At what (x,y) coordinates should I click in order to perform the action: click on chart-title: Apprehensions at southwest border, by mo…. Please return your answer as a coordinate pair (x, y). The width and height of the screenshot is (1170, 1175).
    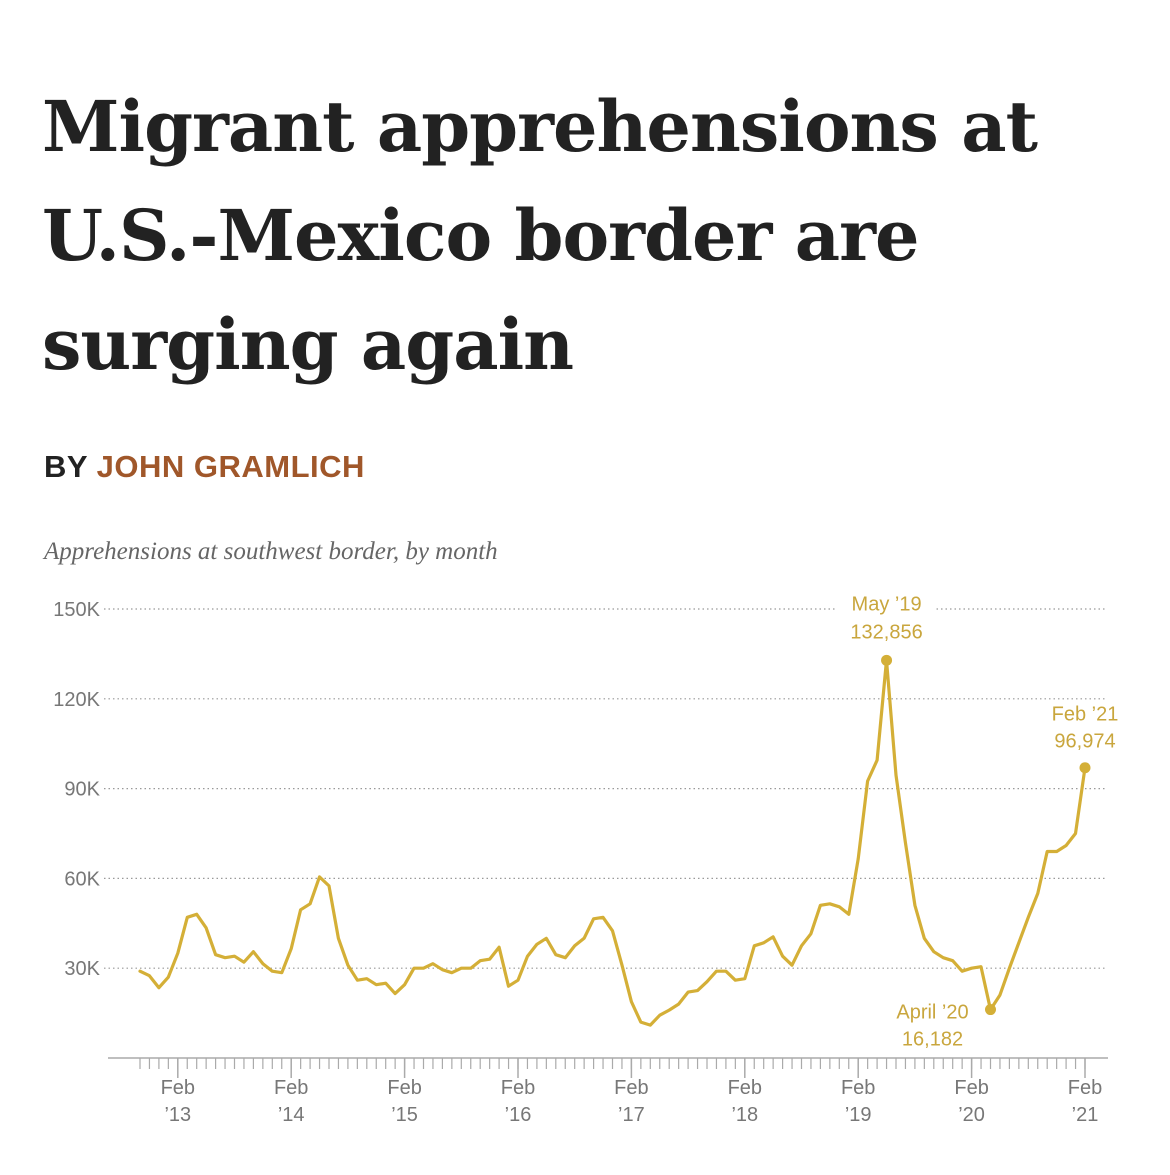
    Looking at the image, I should click on (271, 551).